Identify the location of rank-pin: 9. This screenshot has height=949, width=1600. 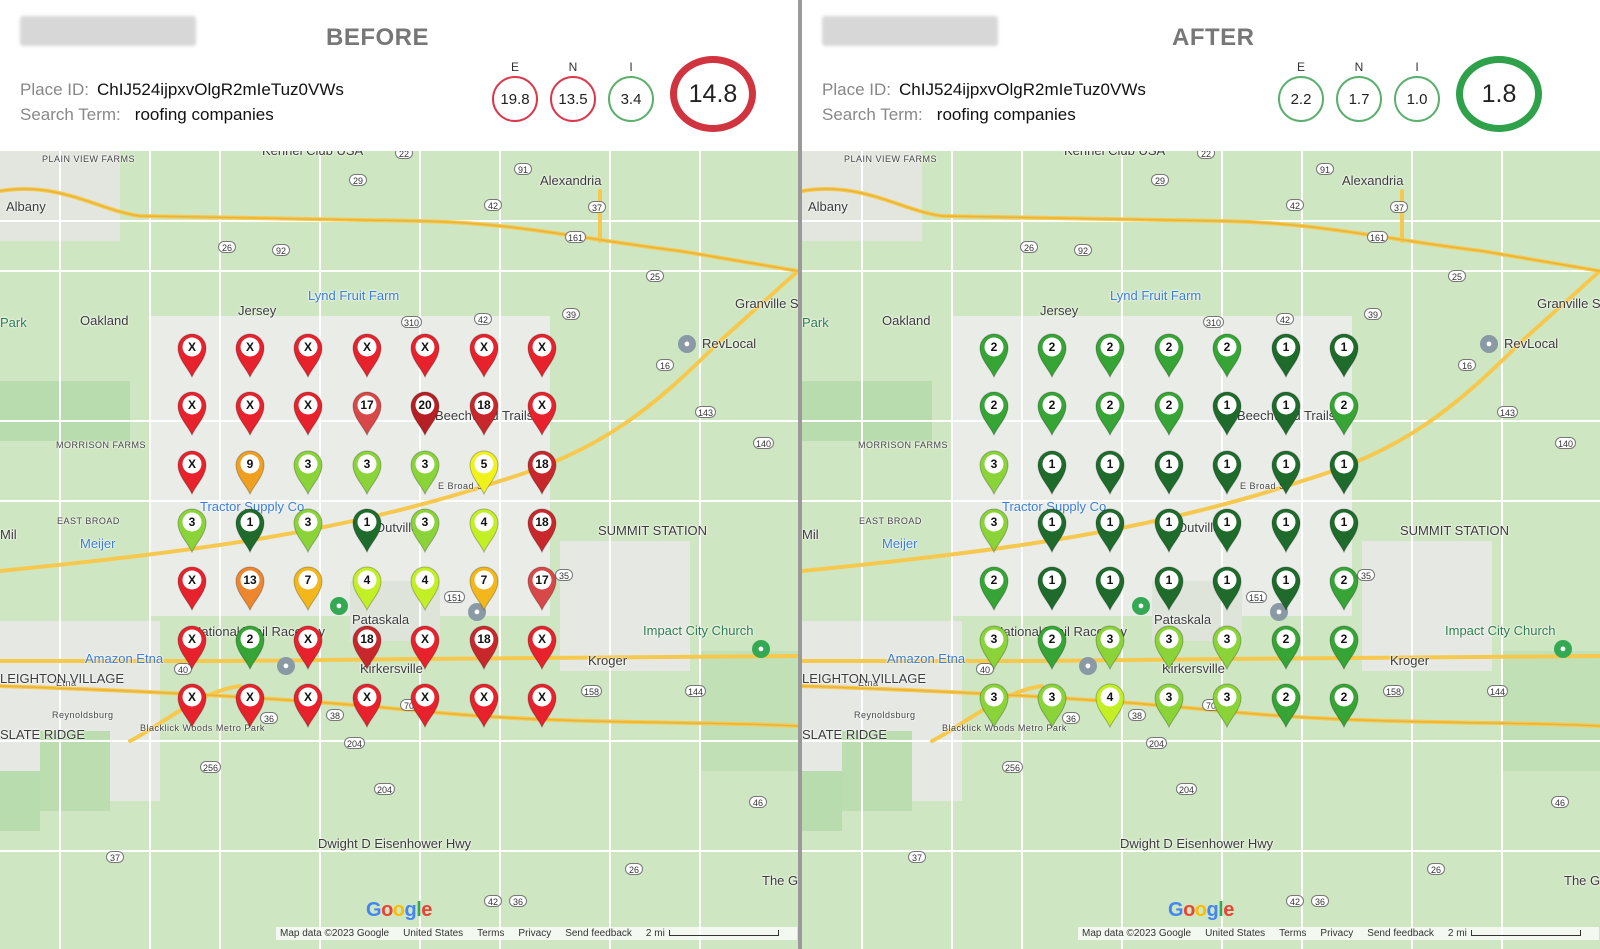
(250, 472).